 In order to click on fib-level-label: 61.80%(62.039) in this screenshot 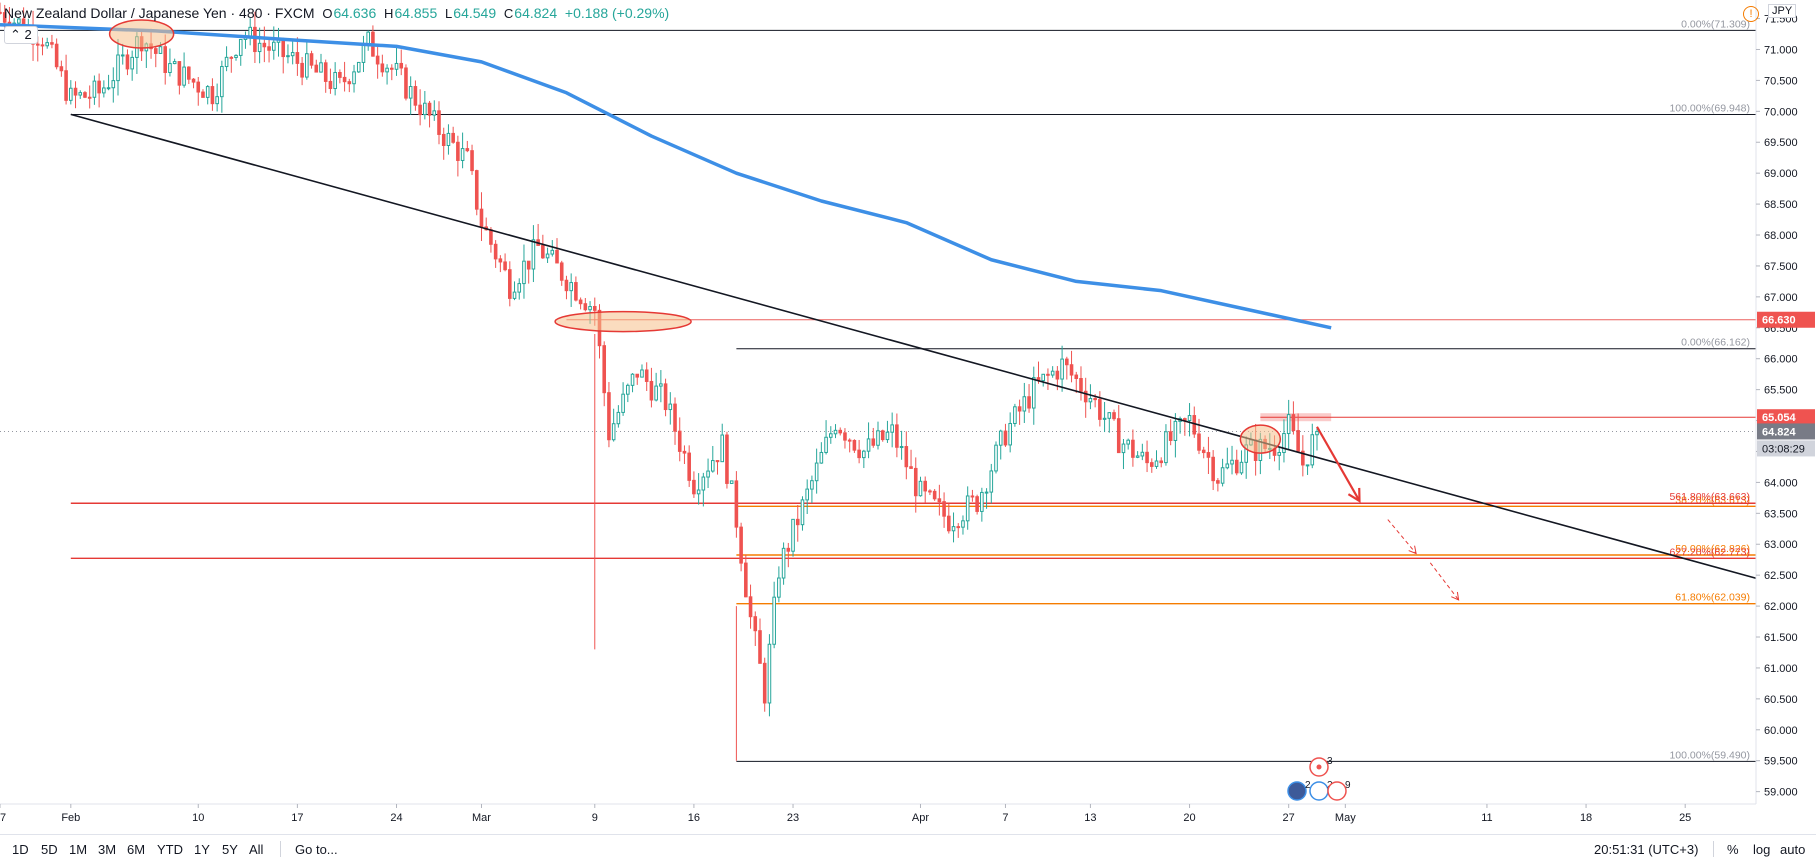, I will do `click(1712, 598)`.